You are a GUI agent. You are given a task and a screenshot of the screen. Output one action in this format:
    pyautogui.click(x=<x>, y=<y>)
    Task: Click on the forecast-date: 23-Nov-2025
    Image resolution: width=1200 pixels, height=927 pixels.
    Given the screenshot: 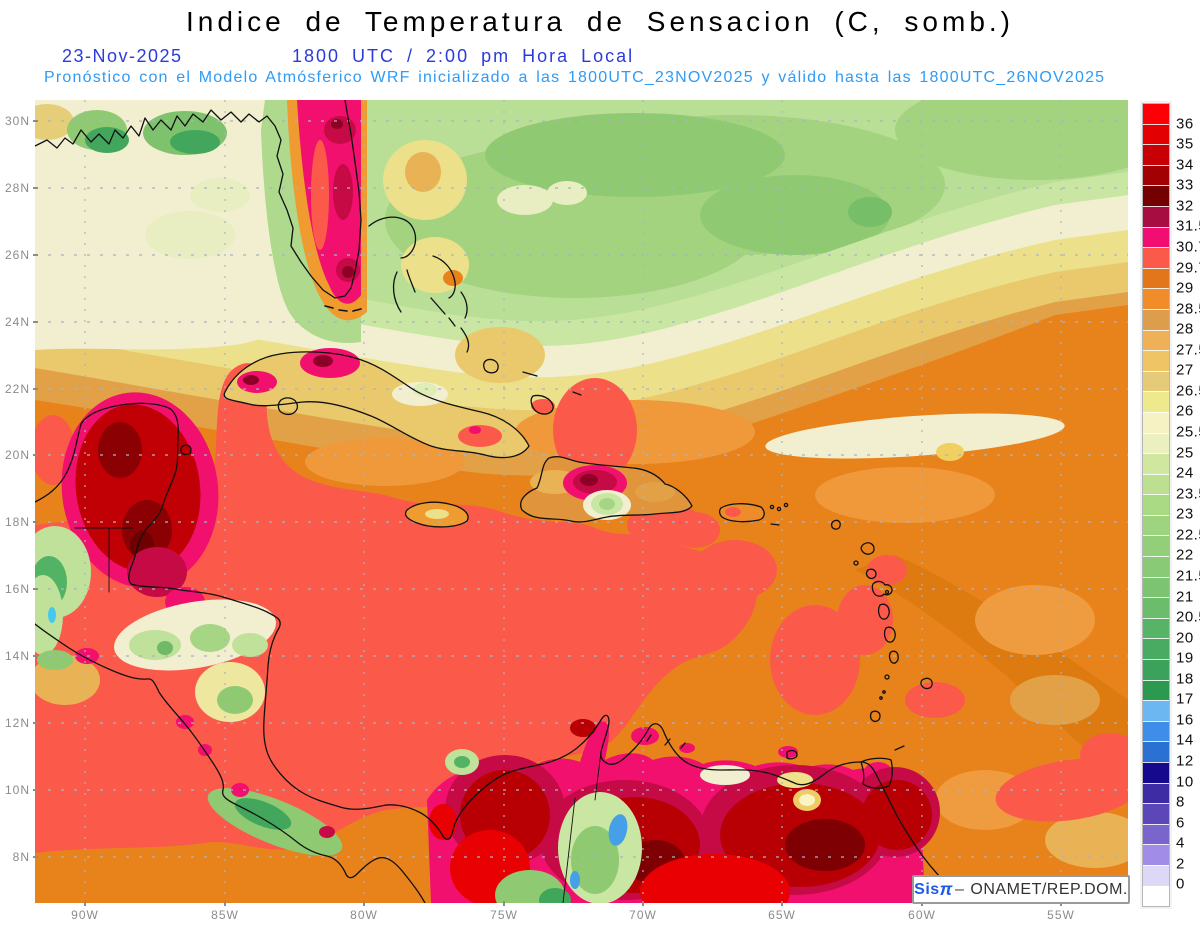 What is the action you would take?
    pyautogui.click(x=122, y=56)
    